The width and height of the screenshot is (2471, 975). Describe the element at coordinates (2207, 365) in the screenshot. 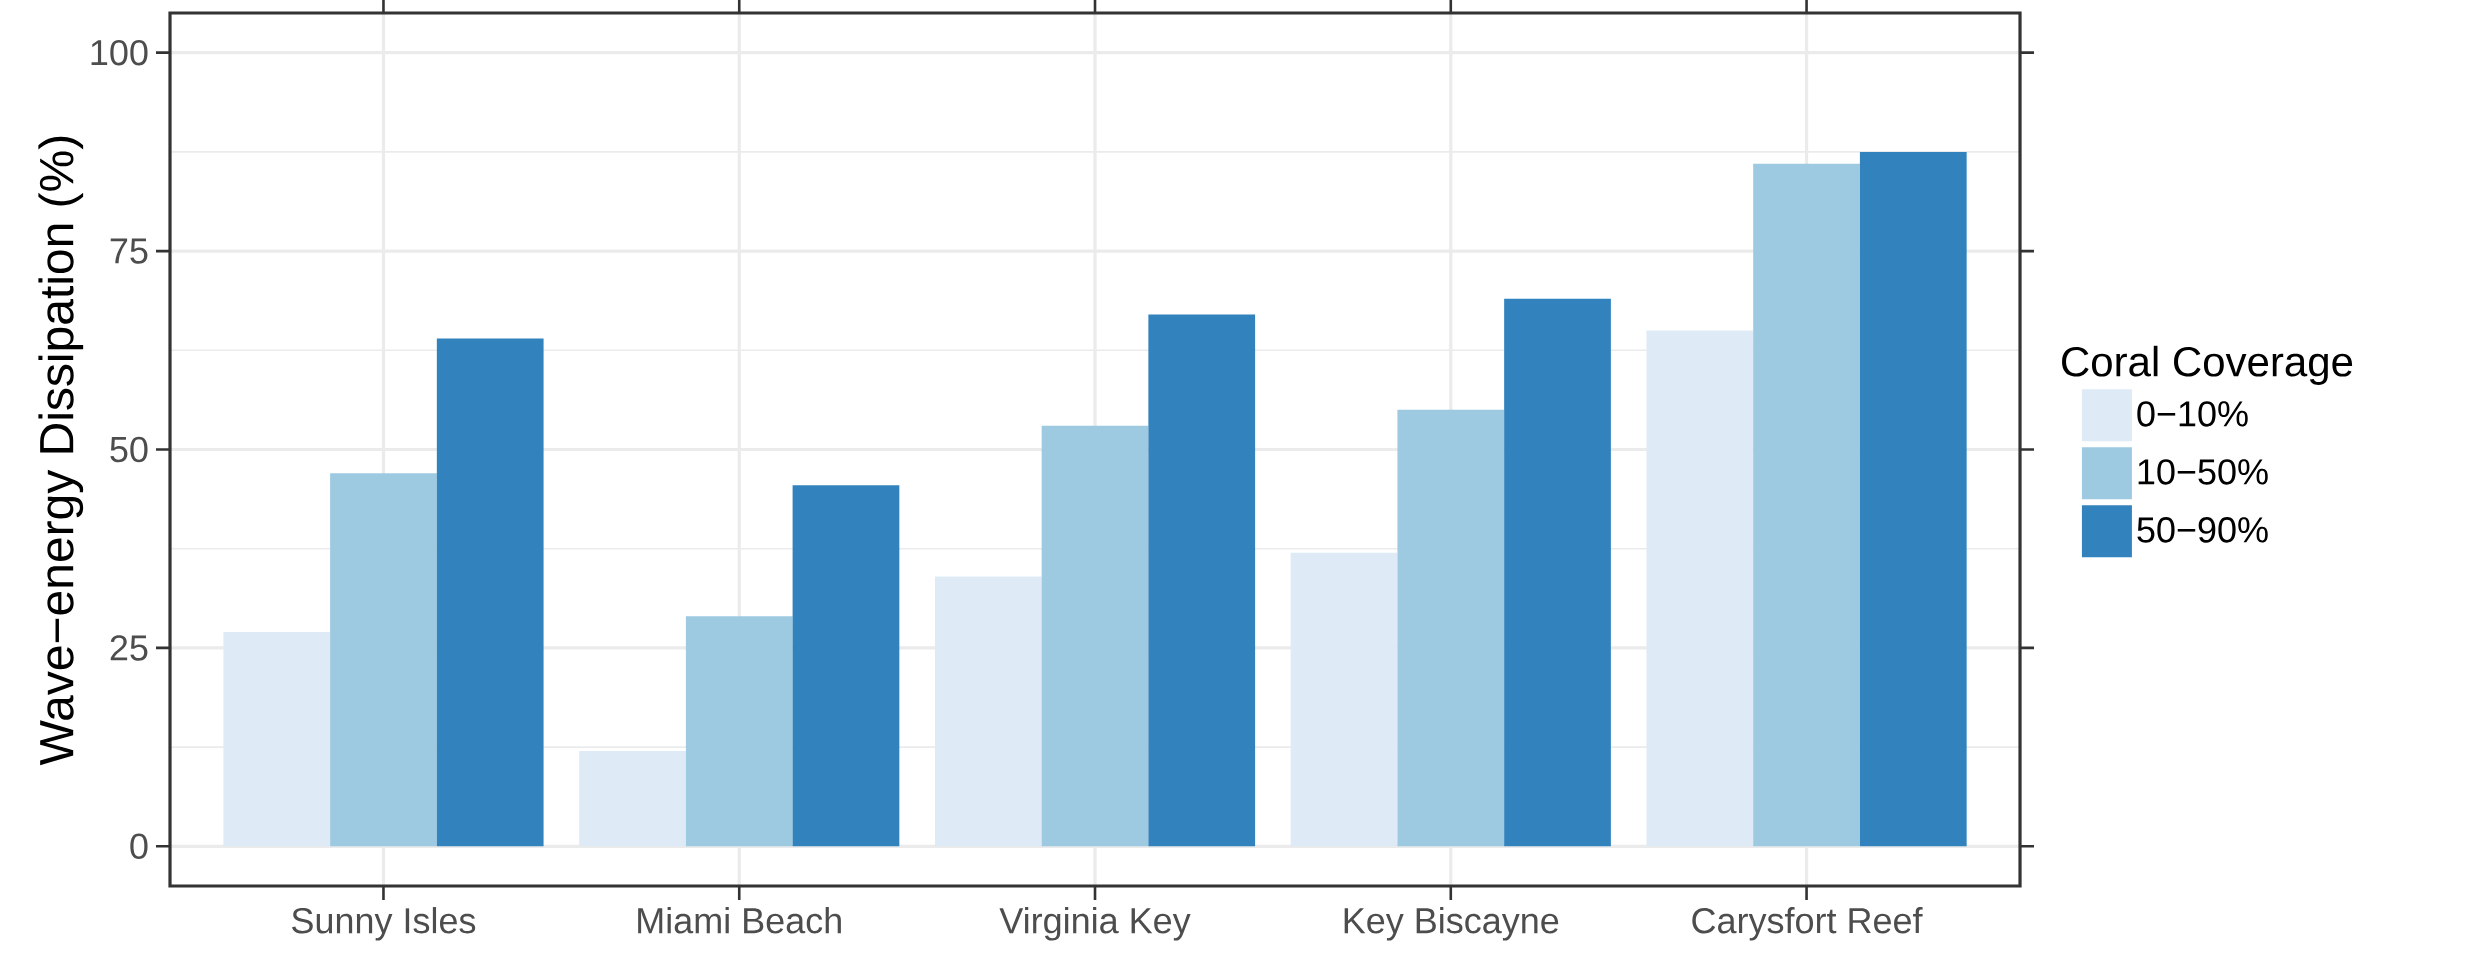

I see `legend-title: Coral Coverage` at that location.